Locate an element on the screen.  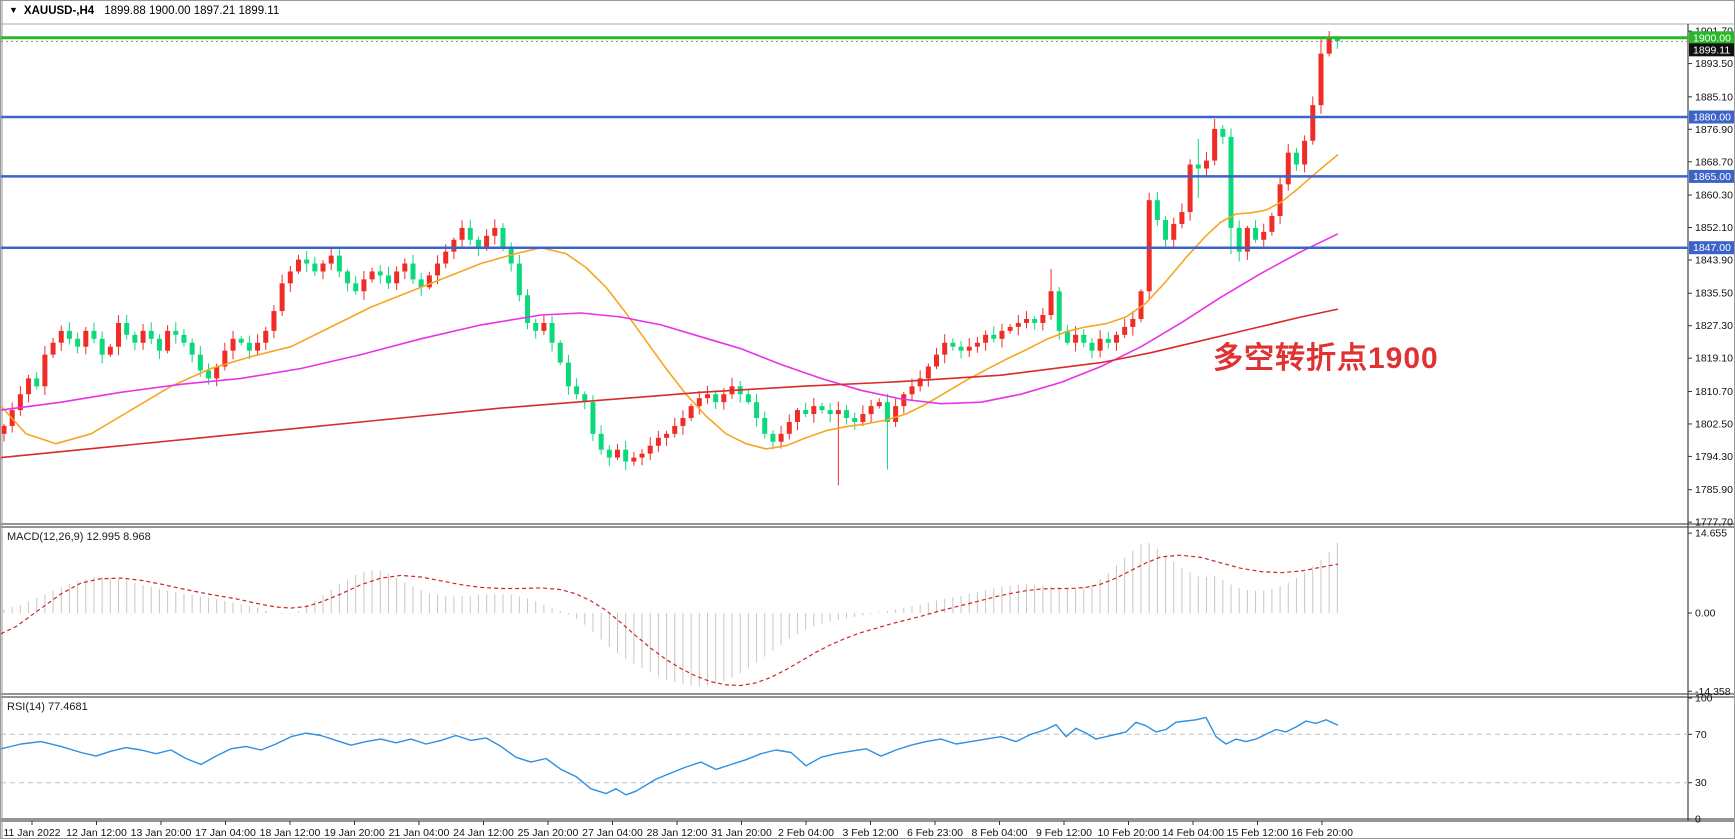
price-tick-label: 1852.10 is located at coordinates (1714, 228).